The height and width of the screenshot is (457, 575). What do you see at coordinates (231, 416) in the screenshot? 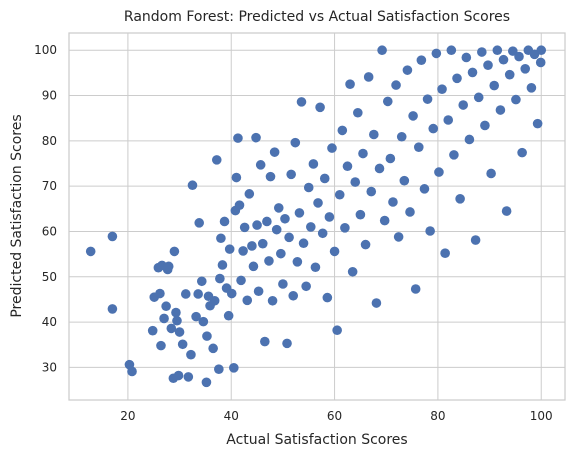
I see `x-tick-label: 40` at bounding box center [231, 416].